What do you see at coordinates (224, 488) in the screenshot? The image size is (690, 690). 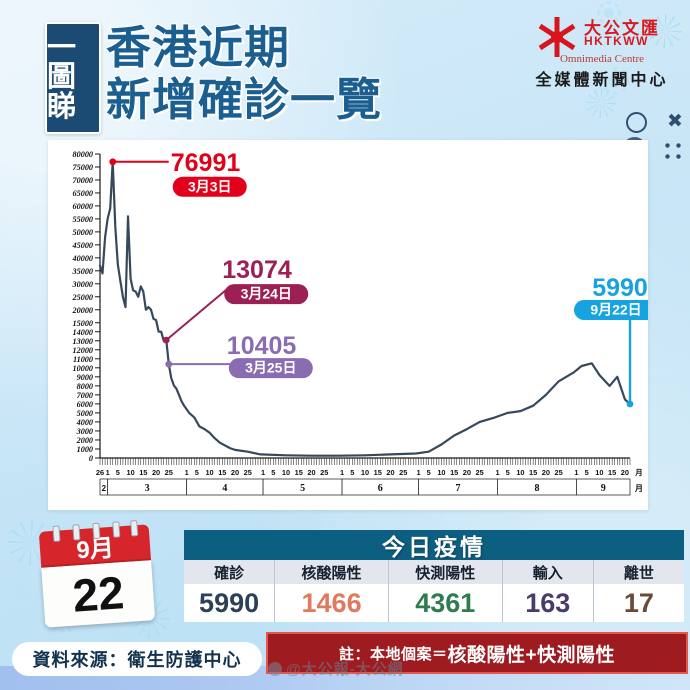 I see `svg-text: 4` at bounding box center [224, 488].